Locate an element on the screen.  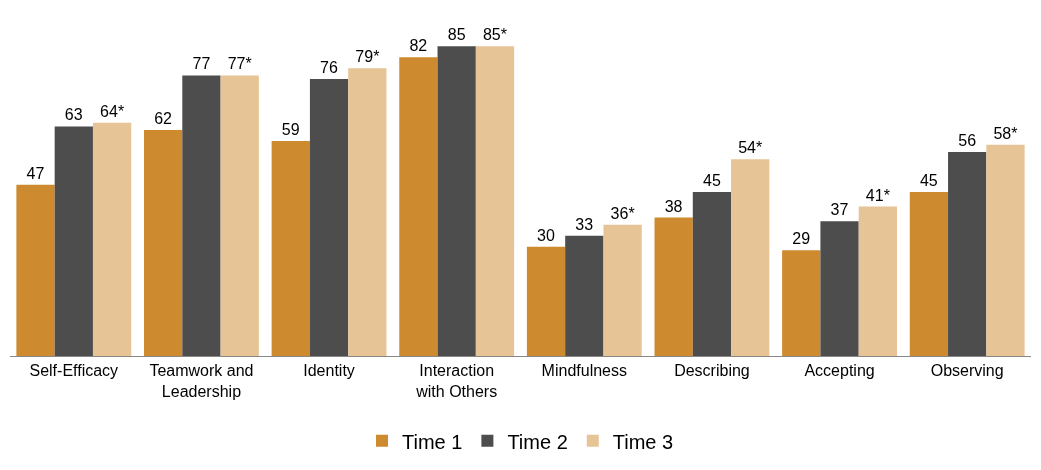
data-label: 62 is located at coordinates (163, 119).